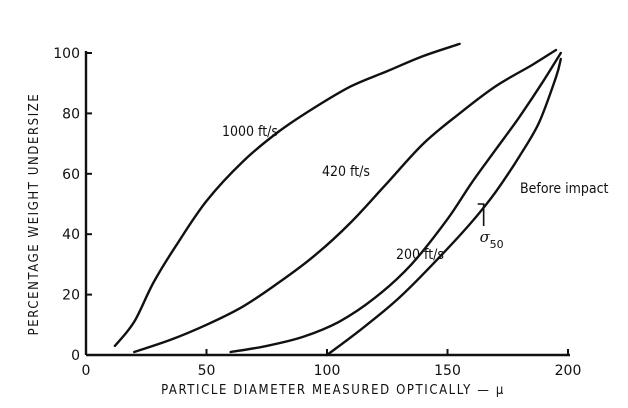 This screenshot has height=408, width=628. Describe the element at coordinates (481, 214) in the screenshot. I see `sigma50-marker` at that location.